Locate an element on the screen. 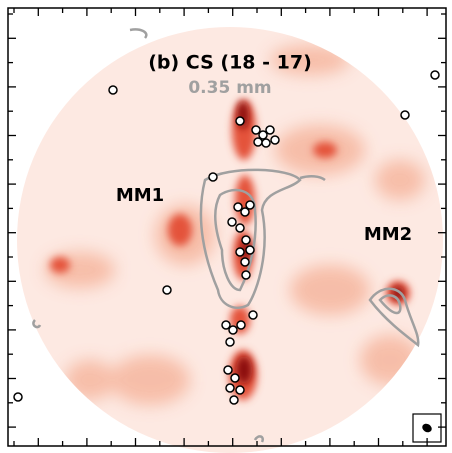  panel-subtitle: 0.35 mm is located at coordinates (229, 88).